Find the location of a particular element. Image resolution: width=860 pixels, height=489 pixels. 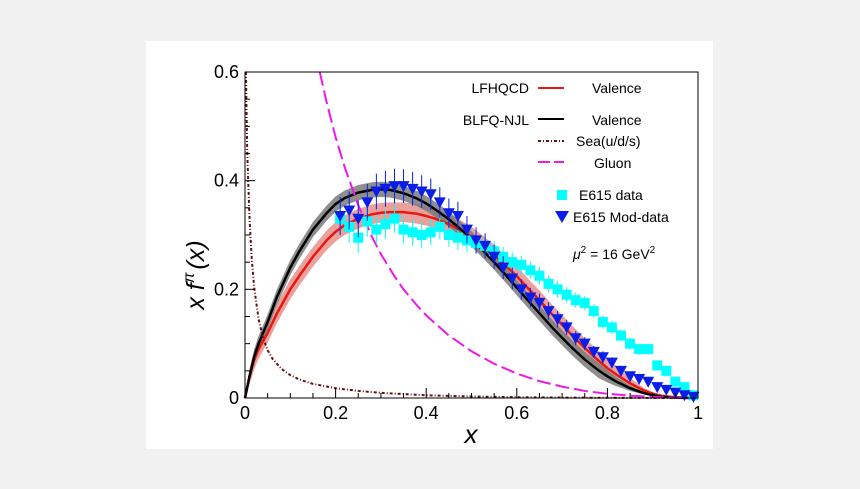

scale-annotation-eq: = 16 GeV is located at coordinates (618, 254).